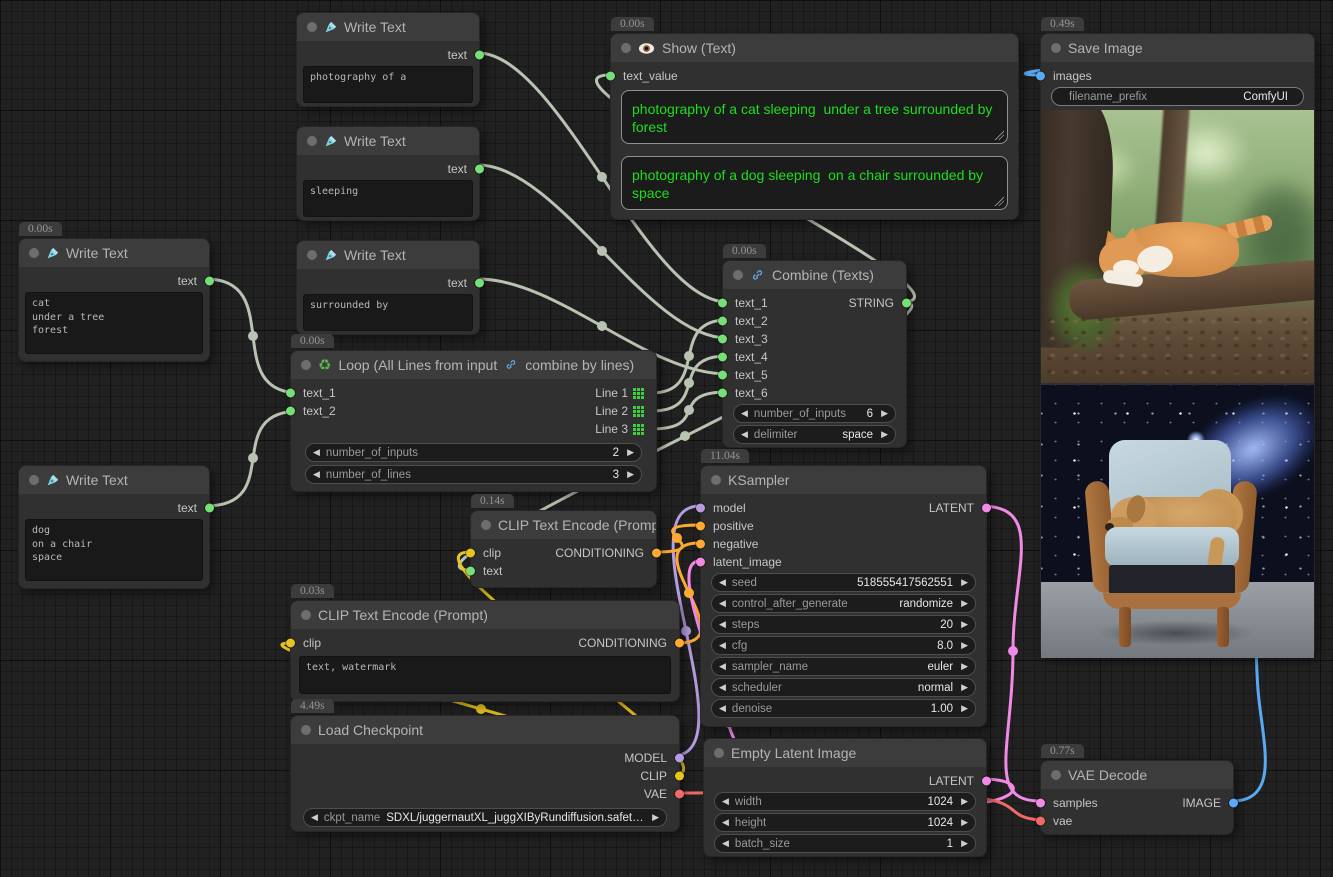  What do you see at coordinates (1040, 803) in the screenshot?
I see `input-slot-samples` at bounding box center [1040, 803].